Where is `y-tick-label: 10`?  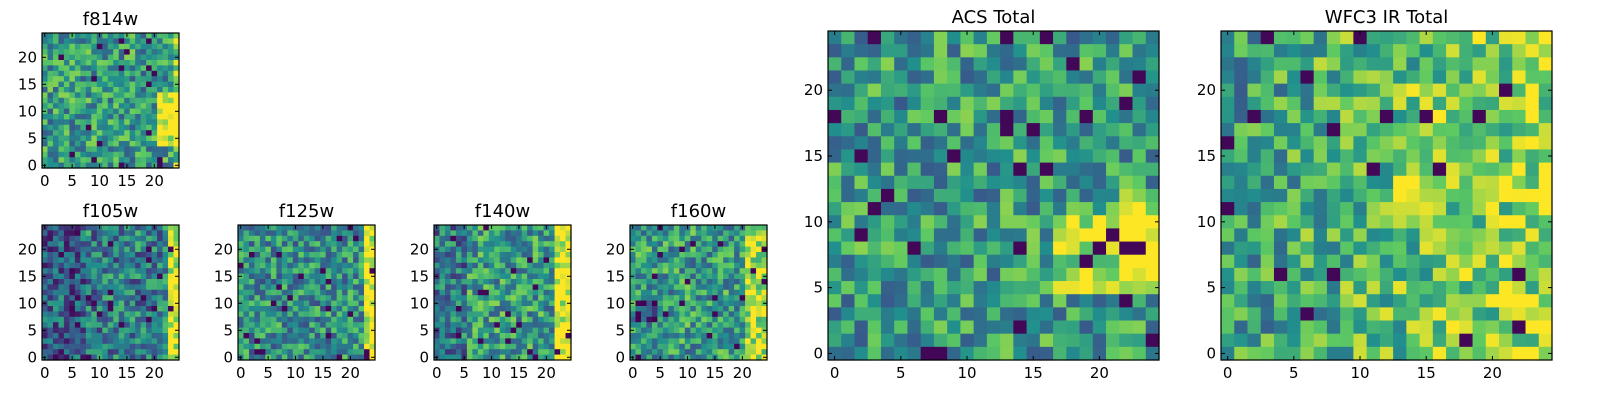
y-tick-label: 10 is located at coordinates (27, 111).